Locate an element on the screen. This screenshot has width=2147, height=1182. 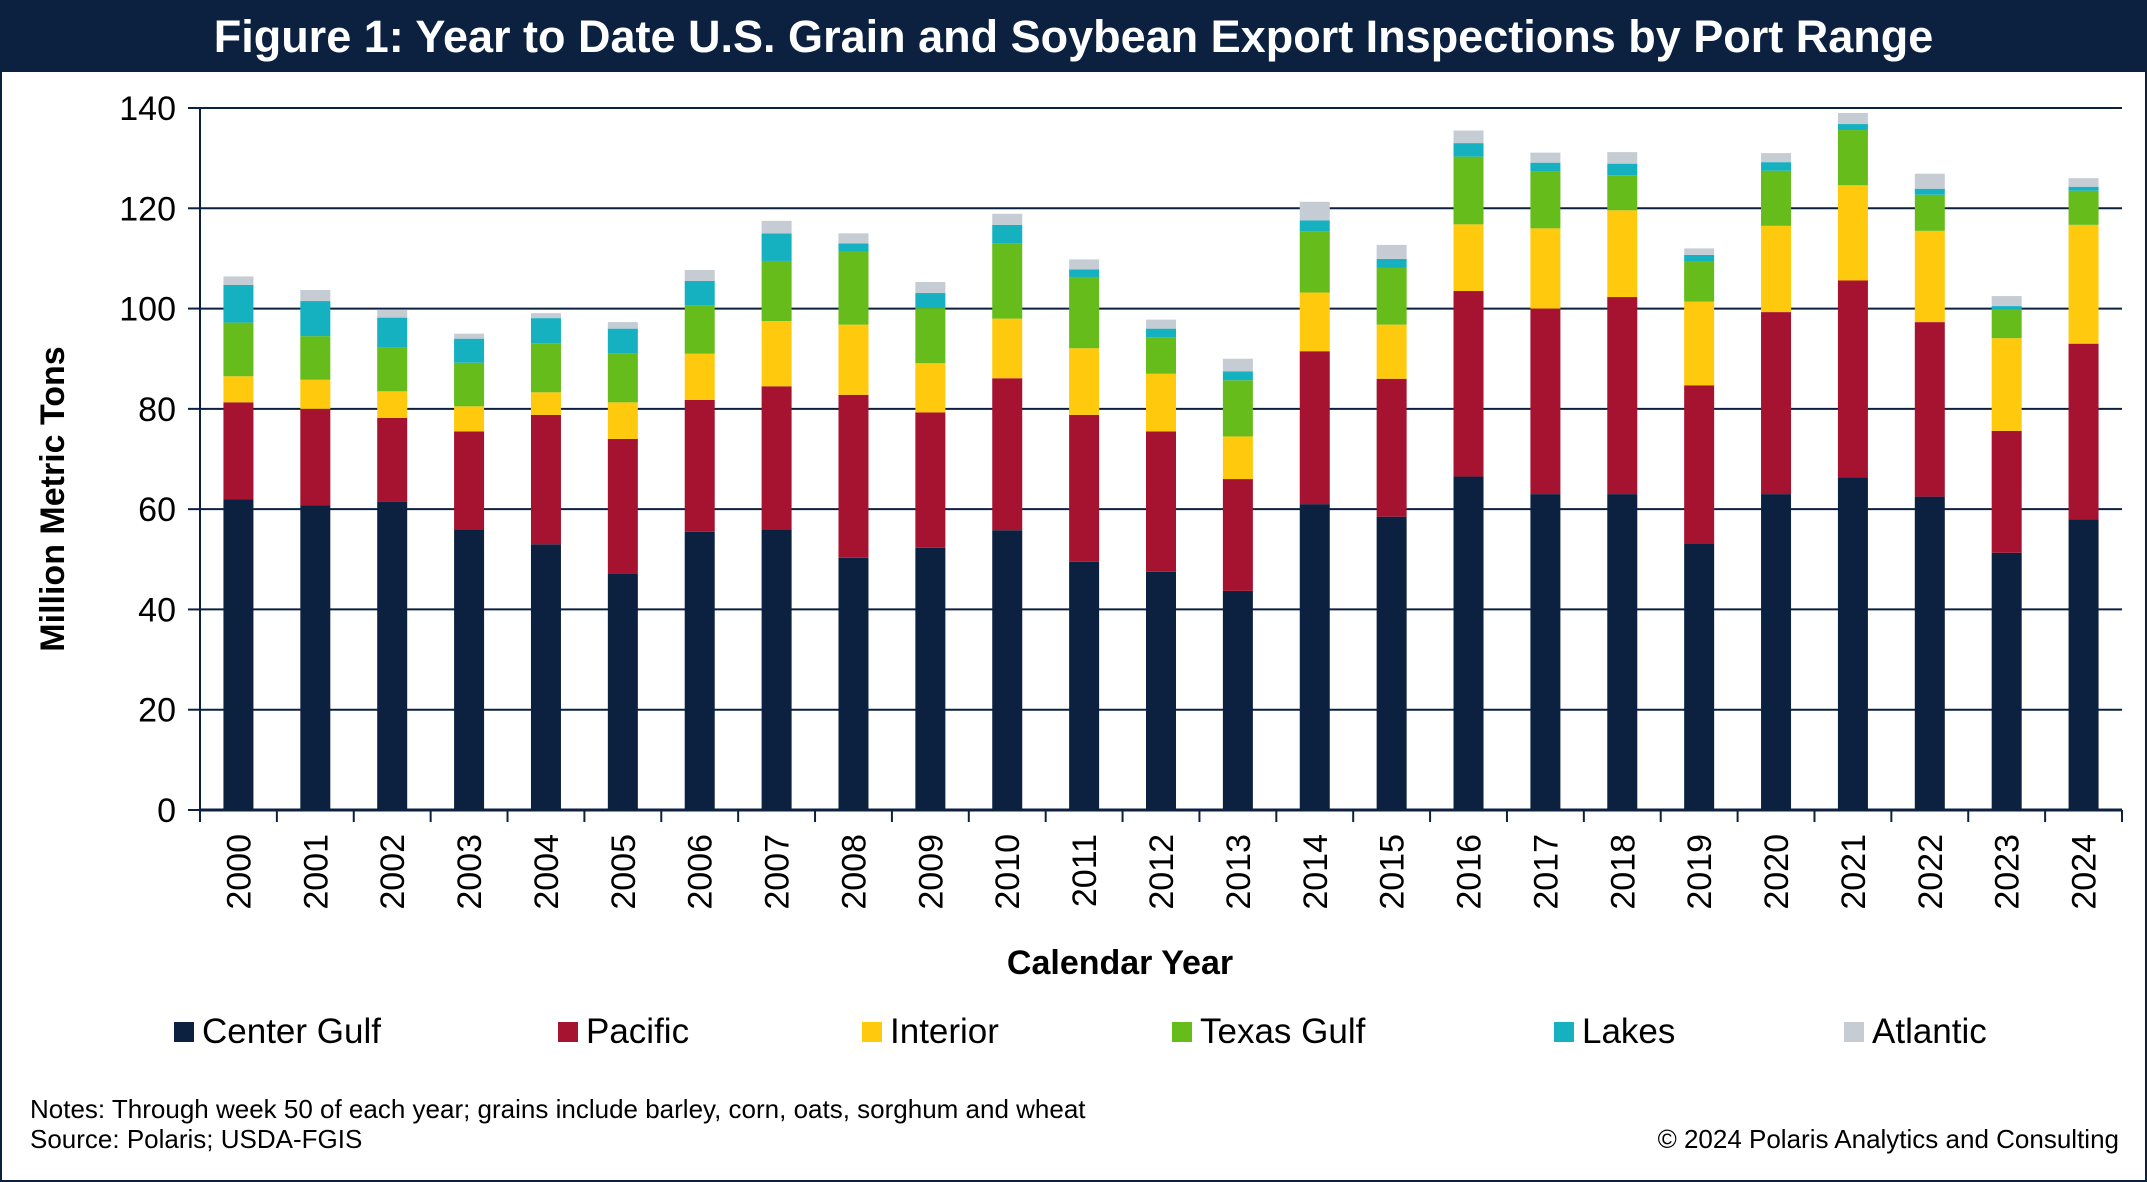
bar-2002-center-gulf is located at coordinates (392, 655).